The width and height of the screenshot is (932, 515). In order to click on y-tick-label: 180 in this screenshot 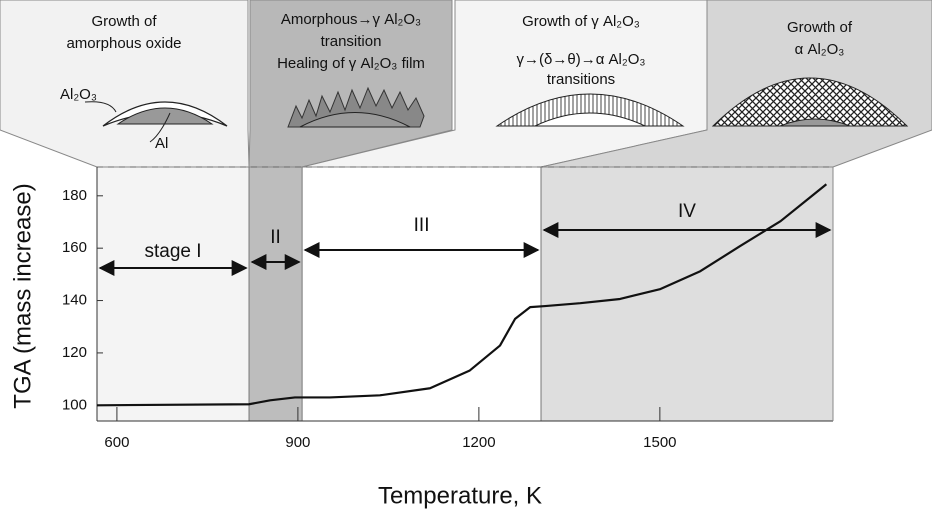, I will do `click(74, 195)`.